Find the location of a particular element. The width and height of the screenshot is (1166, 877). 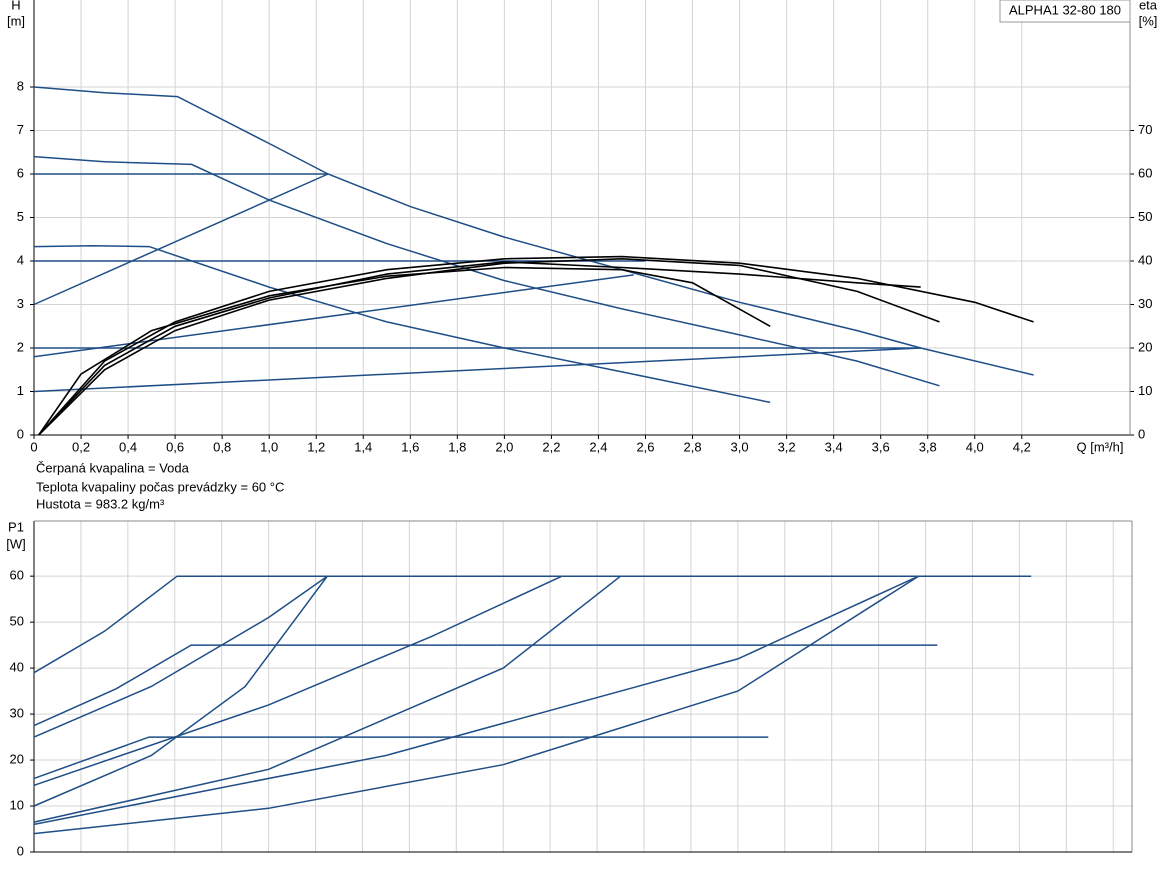

annotation: Hustota = 983.2 kg/m³ is located at coordinates (100, 503).